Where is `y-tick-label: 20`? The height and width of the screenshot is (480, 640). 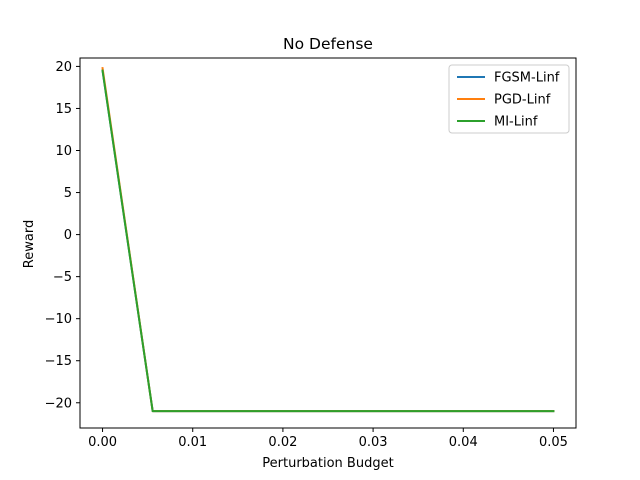
y-tick-label: 20 is located at coordinates (63, 67).